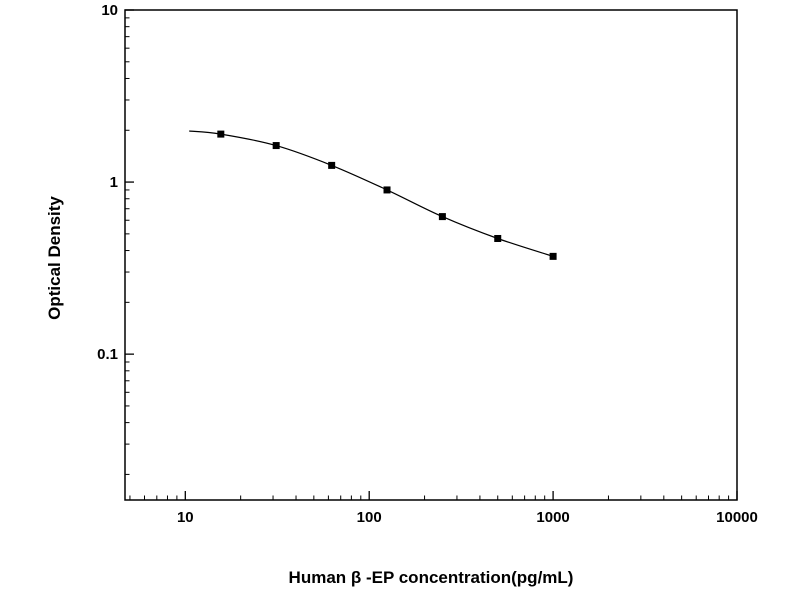  I want to click on x-tick-label: 1000, so click(552, 517).